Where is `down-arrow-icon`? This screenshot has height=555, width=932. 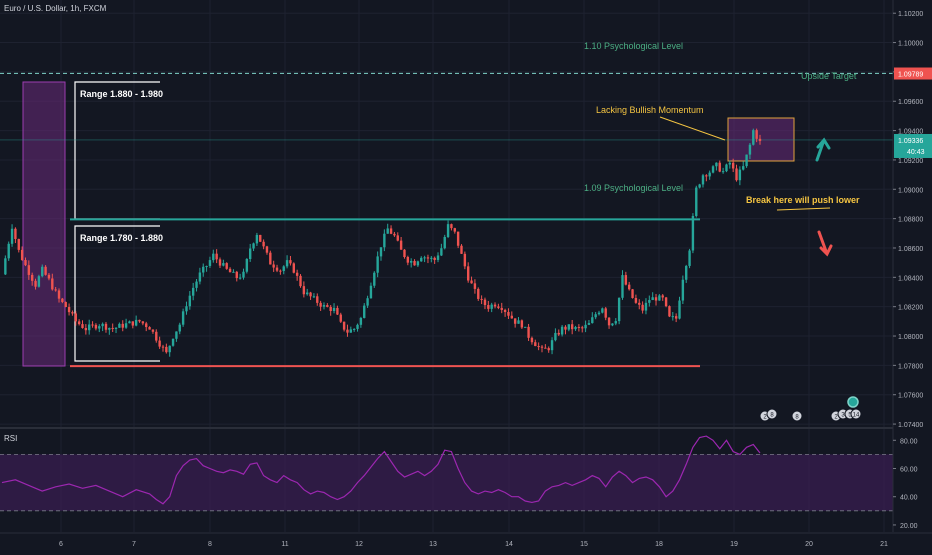 down-arrow-icon is located at coordinates (825, 243).